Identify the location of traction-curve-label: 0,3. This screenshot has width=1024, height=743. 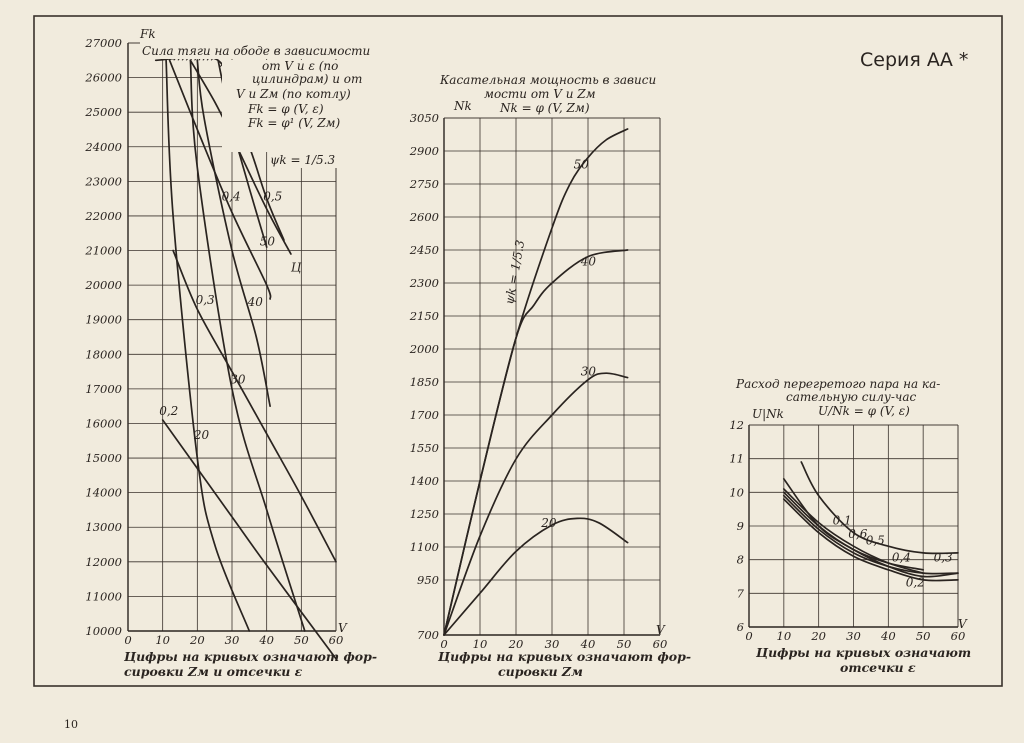
(205, 300).